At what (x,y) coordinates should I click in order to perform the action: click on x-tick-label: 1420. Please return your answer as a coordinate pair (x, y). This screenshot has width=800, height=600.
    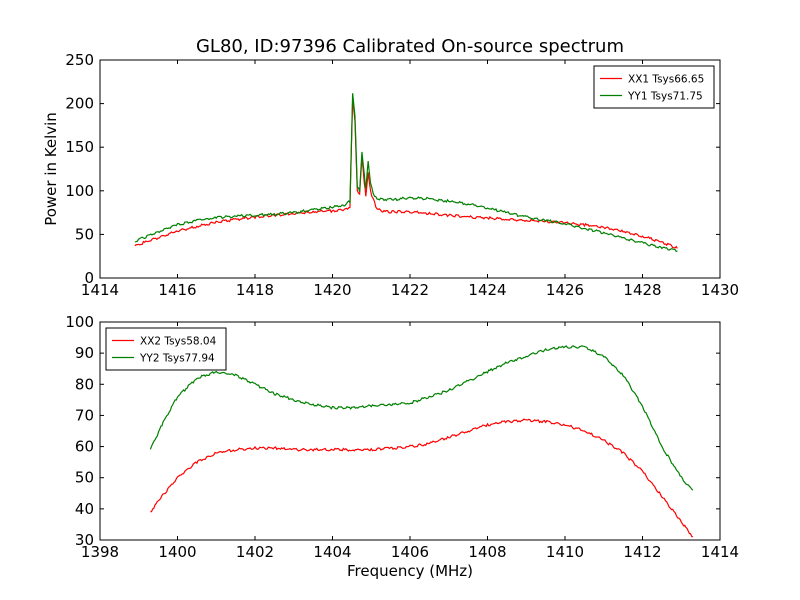
    Looking at the image, I should click on (332, 290).